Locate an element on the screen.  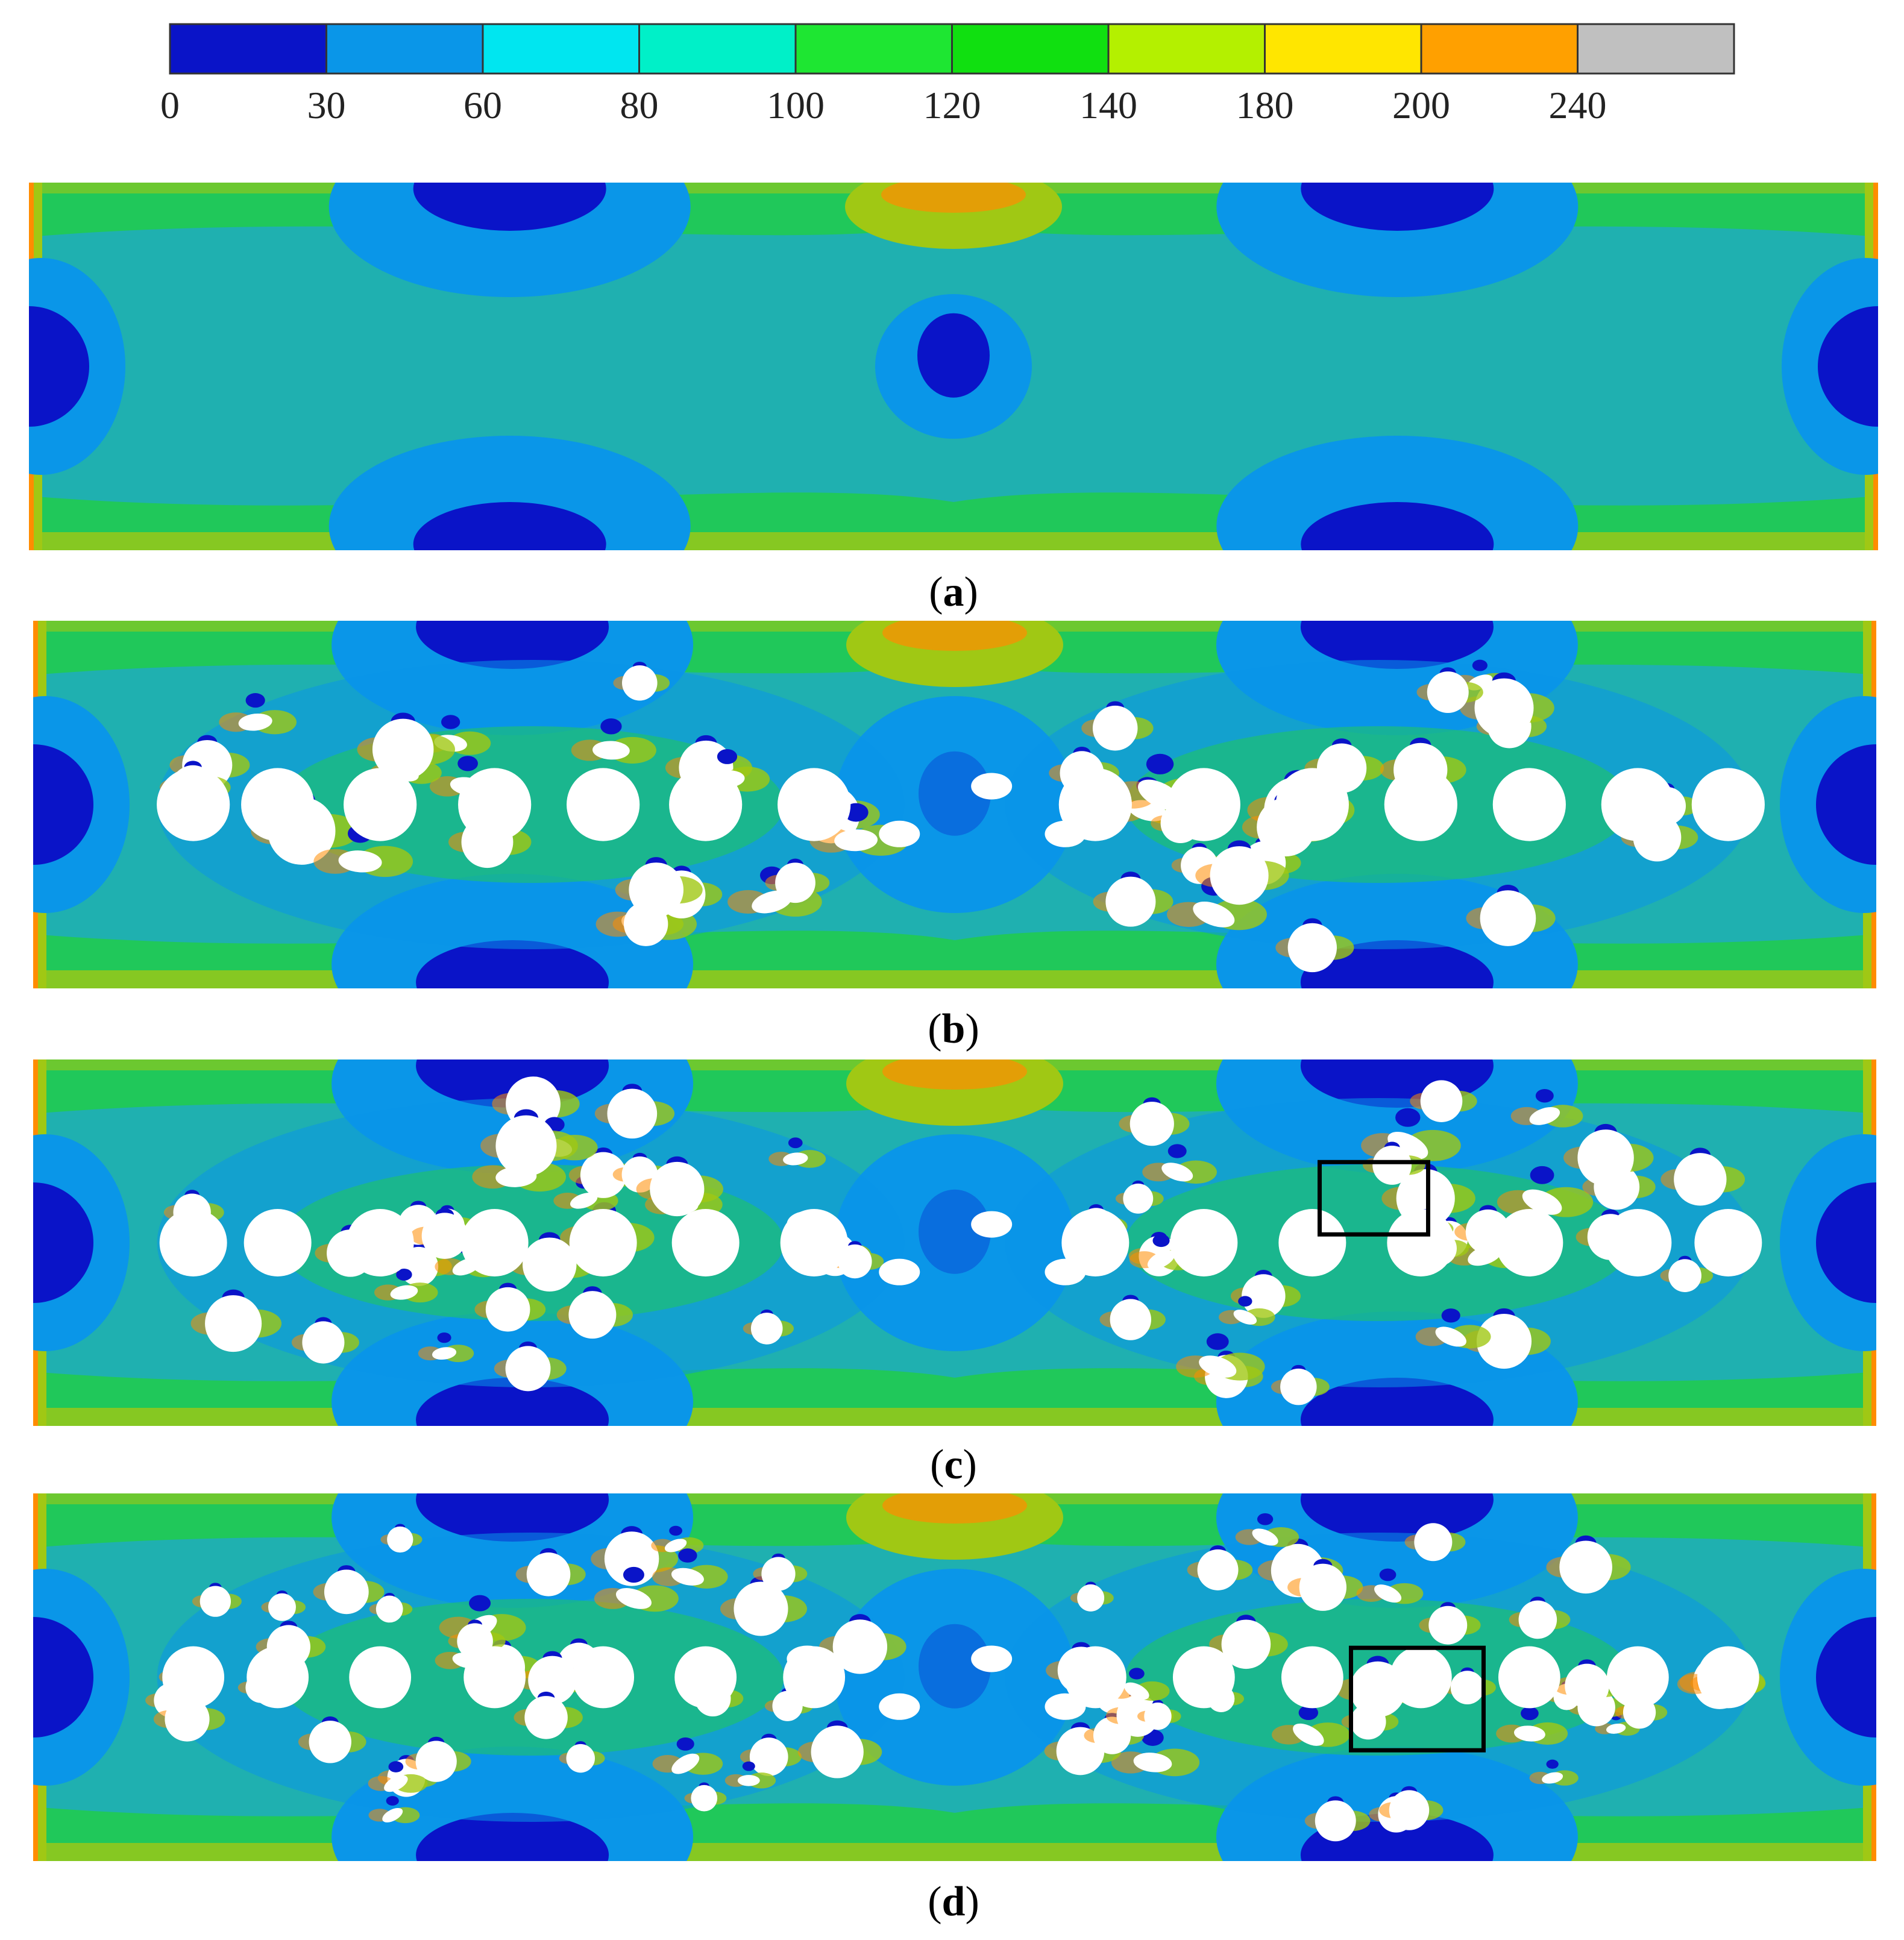
colorbar-tick-label: 200 is located at coordinates (1421, 105).